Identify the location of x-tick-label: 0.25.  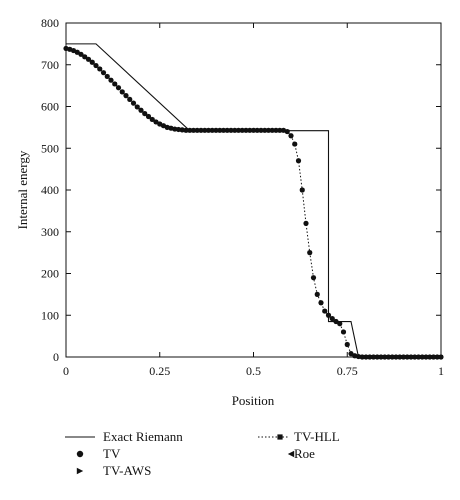
(159, 371).